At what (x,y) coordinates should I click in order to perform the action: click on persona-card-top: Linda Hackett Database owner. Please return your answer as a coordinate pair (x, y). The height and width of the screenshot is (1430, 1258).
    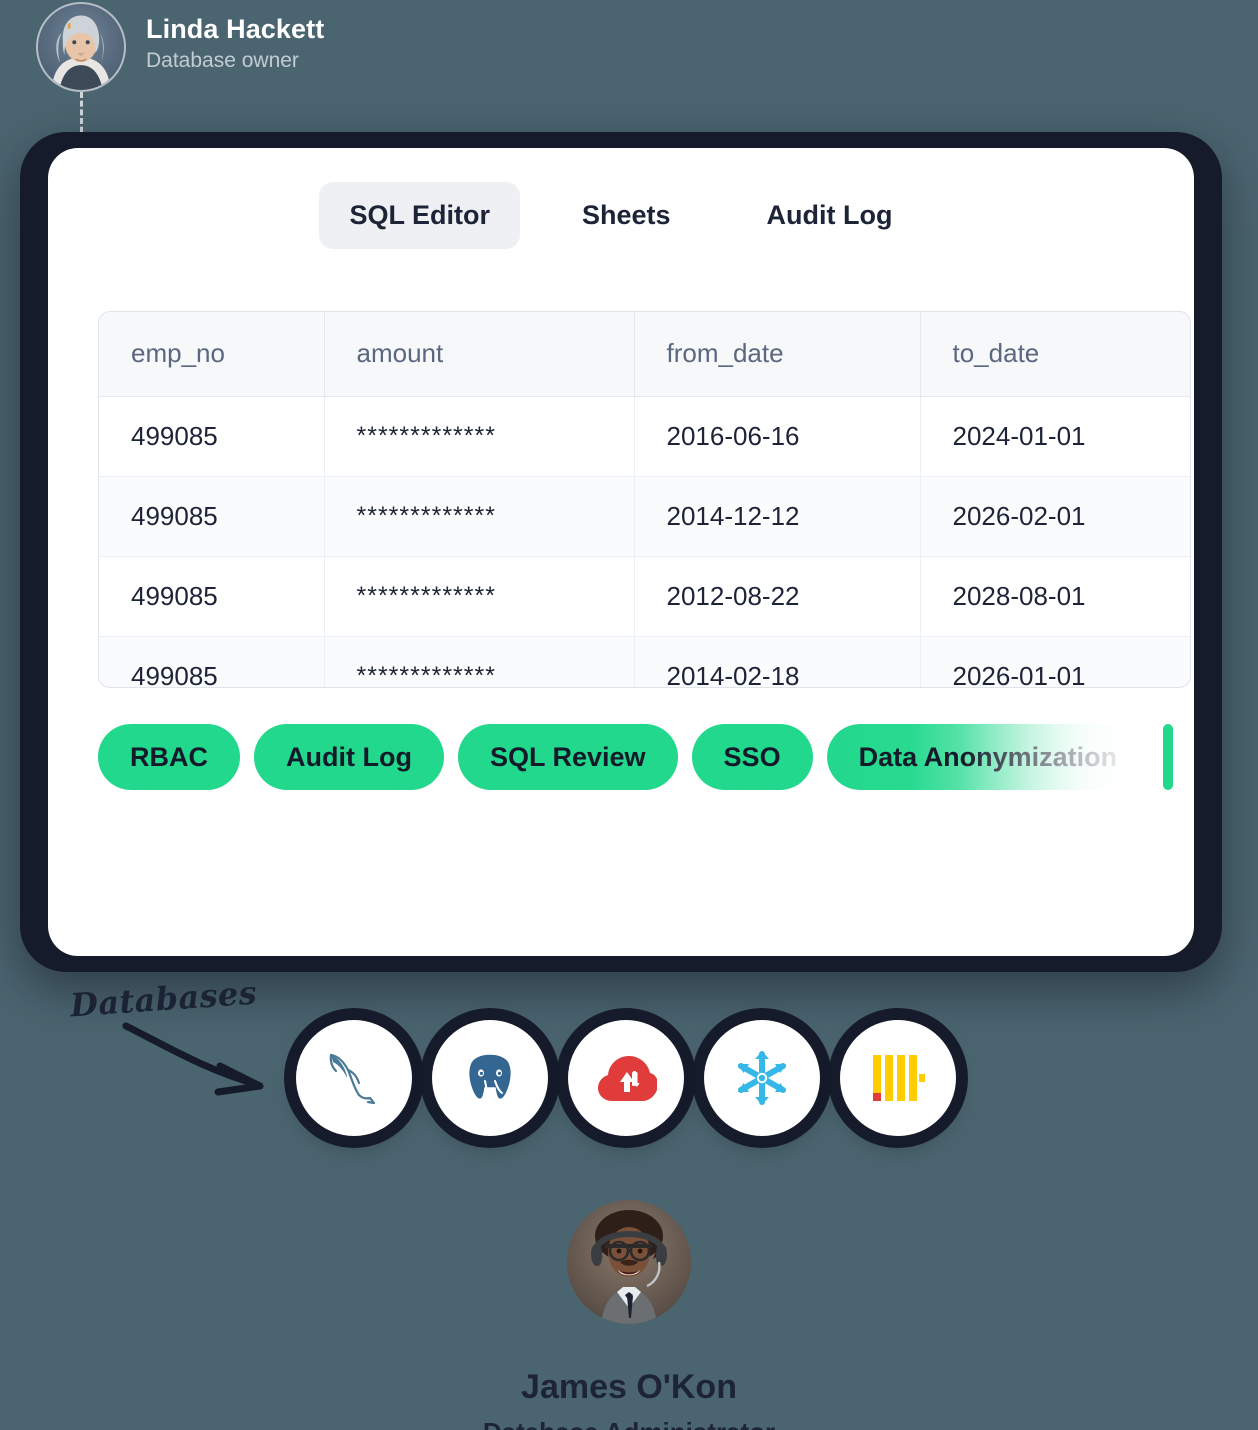
    Looking at the image, I should click on (180, 47).